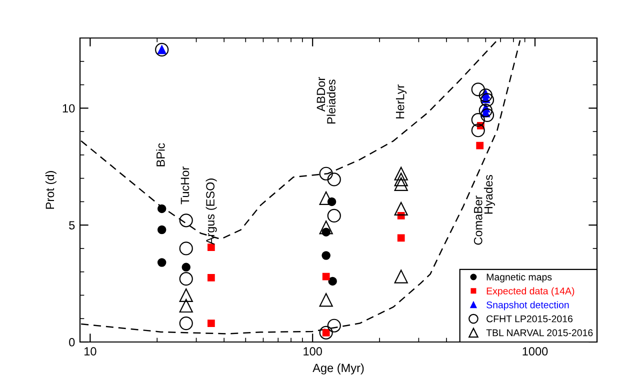 This screenshot has width=641, height=390. I want to click on annotation: Pleiades, so click(331, 102).